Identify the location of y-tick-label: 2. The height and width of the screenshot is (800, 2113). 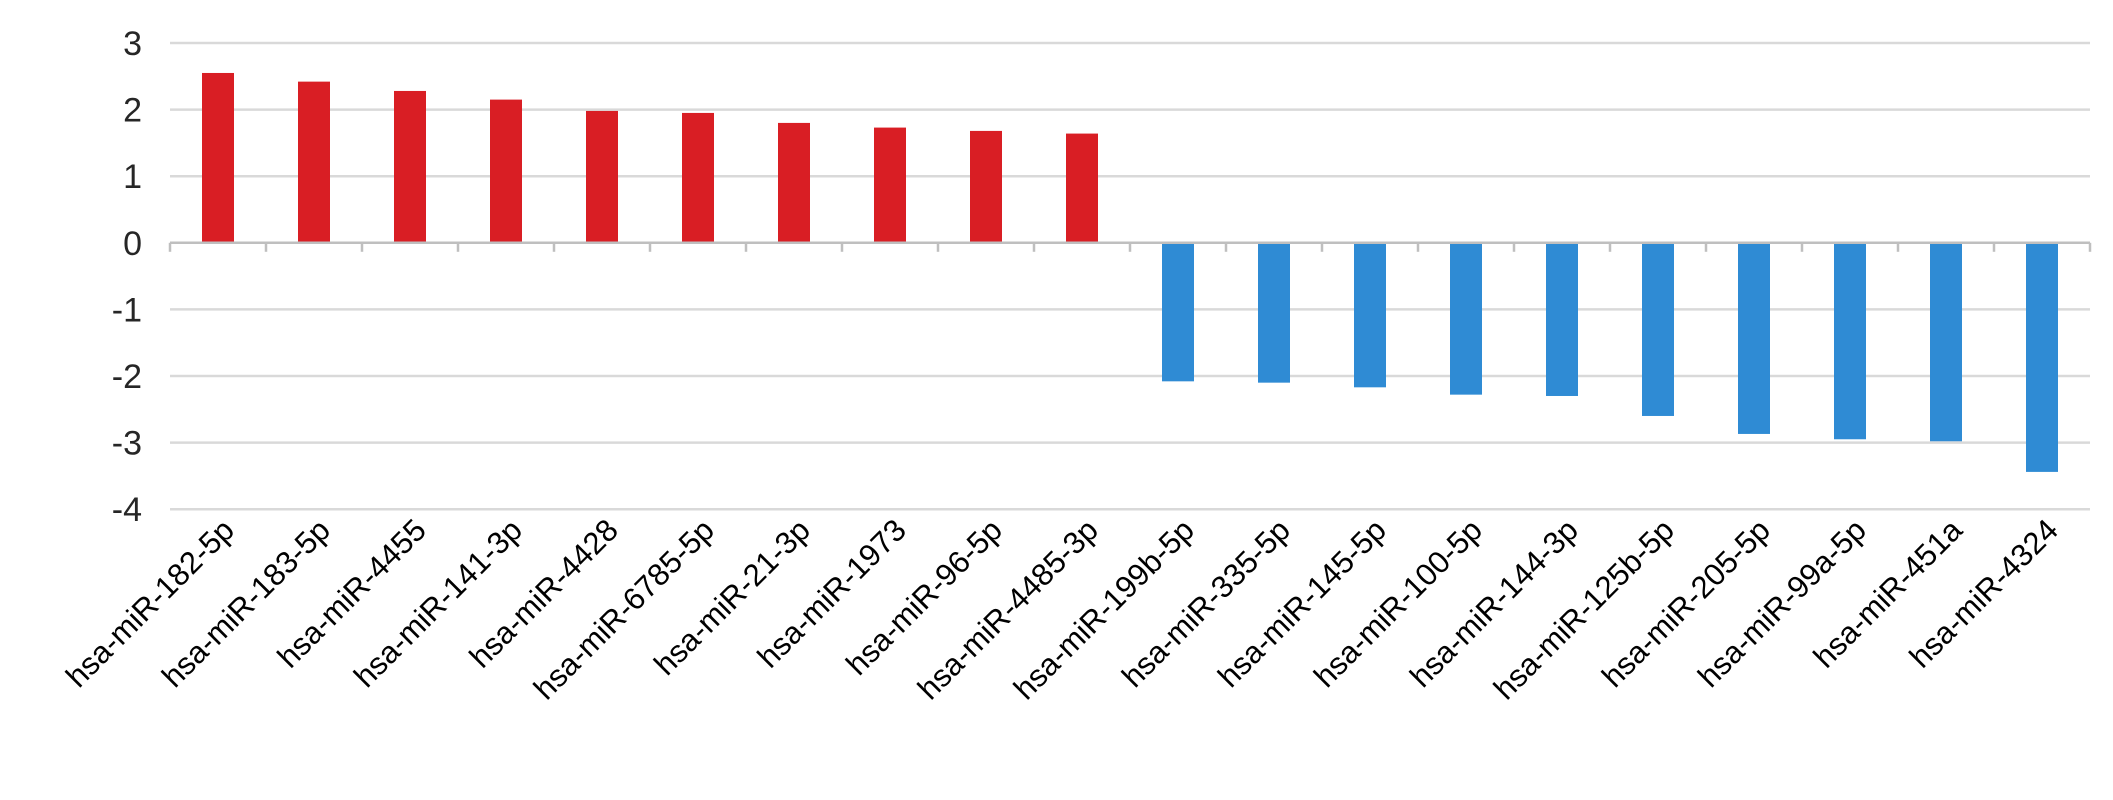
(132, 111).